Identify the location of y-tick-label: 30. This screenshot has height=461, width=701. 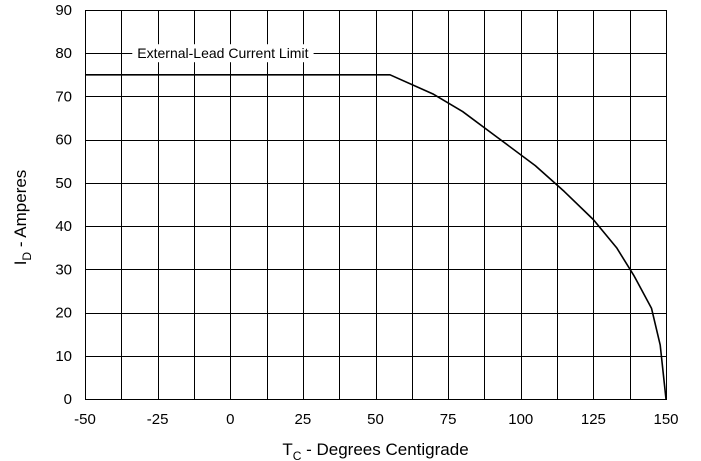
(63, 269).